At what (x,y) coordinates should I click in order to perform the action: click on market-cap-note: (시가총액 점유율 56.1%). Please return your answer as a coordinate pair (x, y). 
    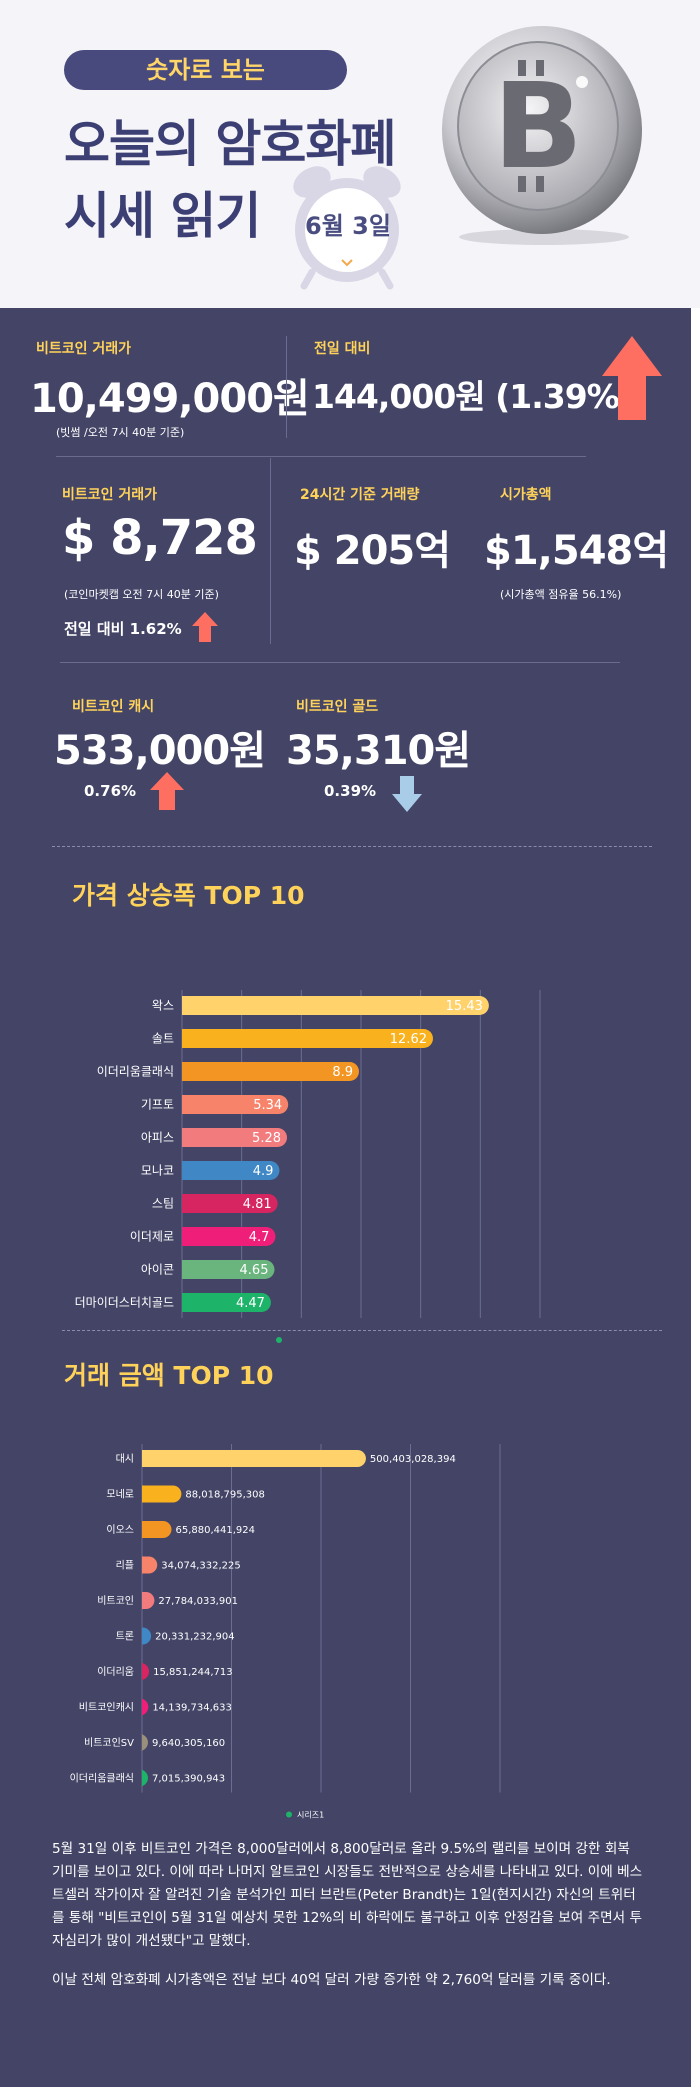
    Looking at the image, I should click on (561, 594).